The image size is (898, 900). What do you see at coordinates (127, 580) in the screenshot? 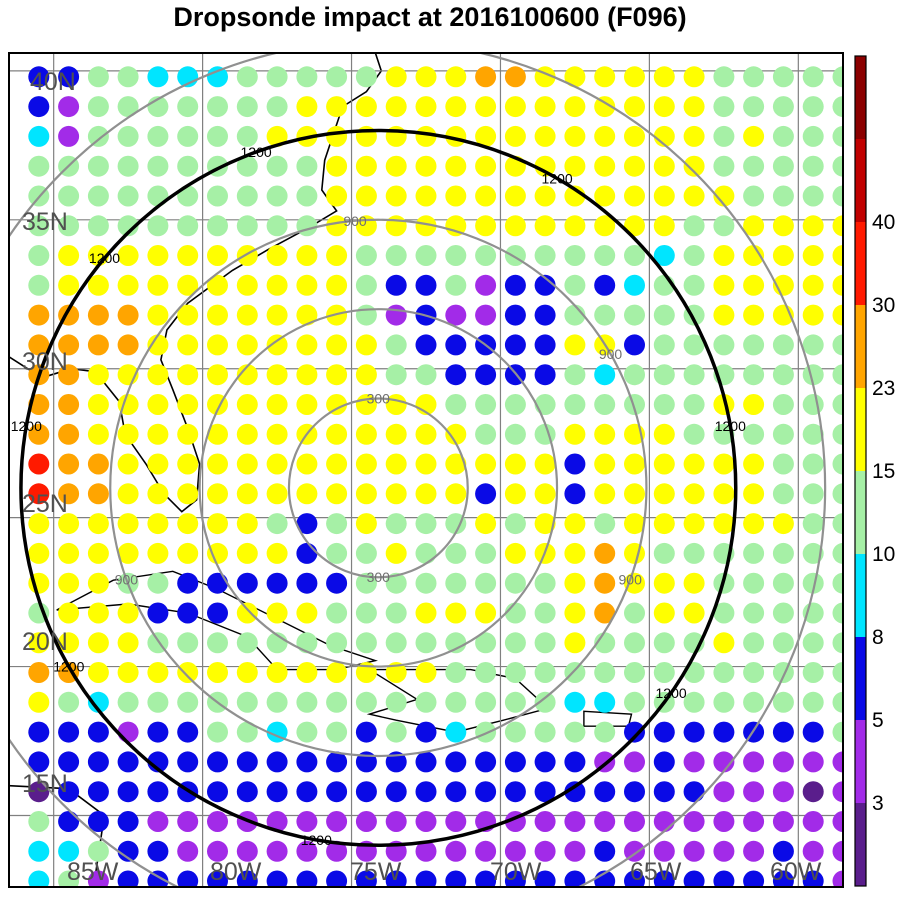
I see `ring-label: 900` at bounding box center [127, 580].